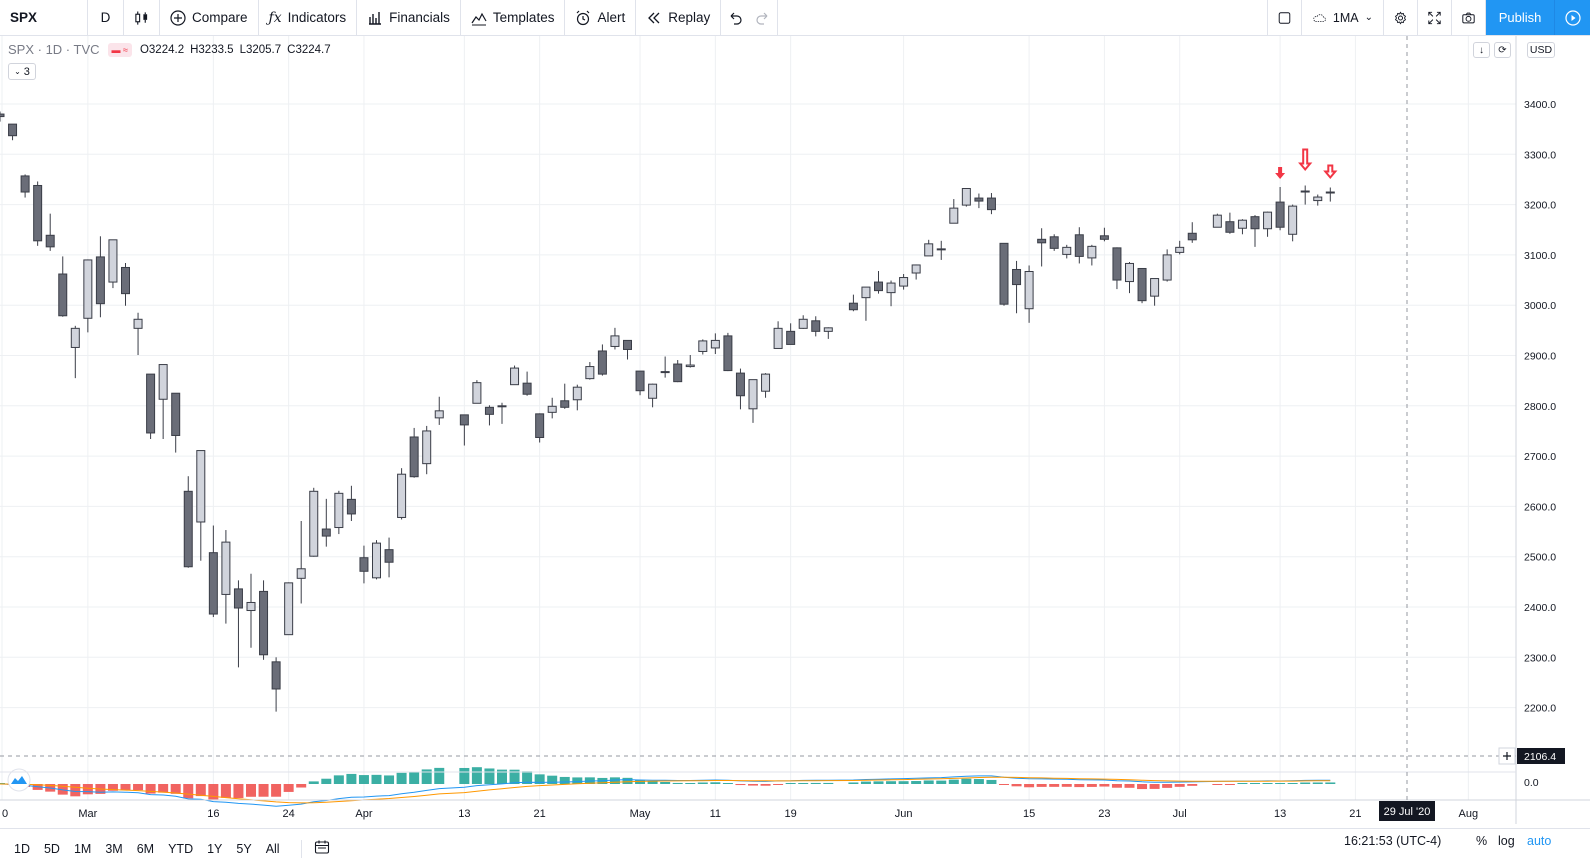 This screenshot has width=1590, height=868. Describe the element at coordinates (54, 49) in the screenshot. I see `series-title: SPX · 1D · TVC` at that location.